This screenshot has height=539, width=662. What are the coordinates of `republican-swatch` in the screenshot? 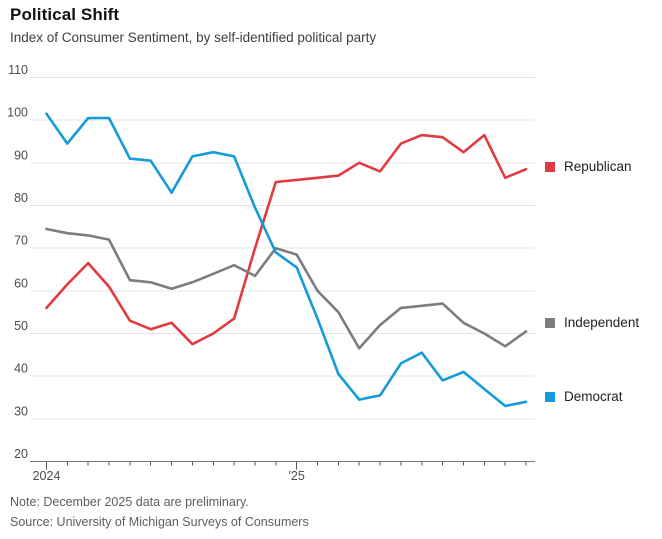 It's located at (550, 166).